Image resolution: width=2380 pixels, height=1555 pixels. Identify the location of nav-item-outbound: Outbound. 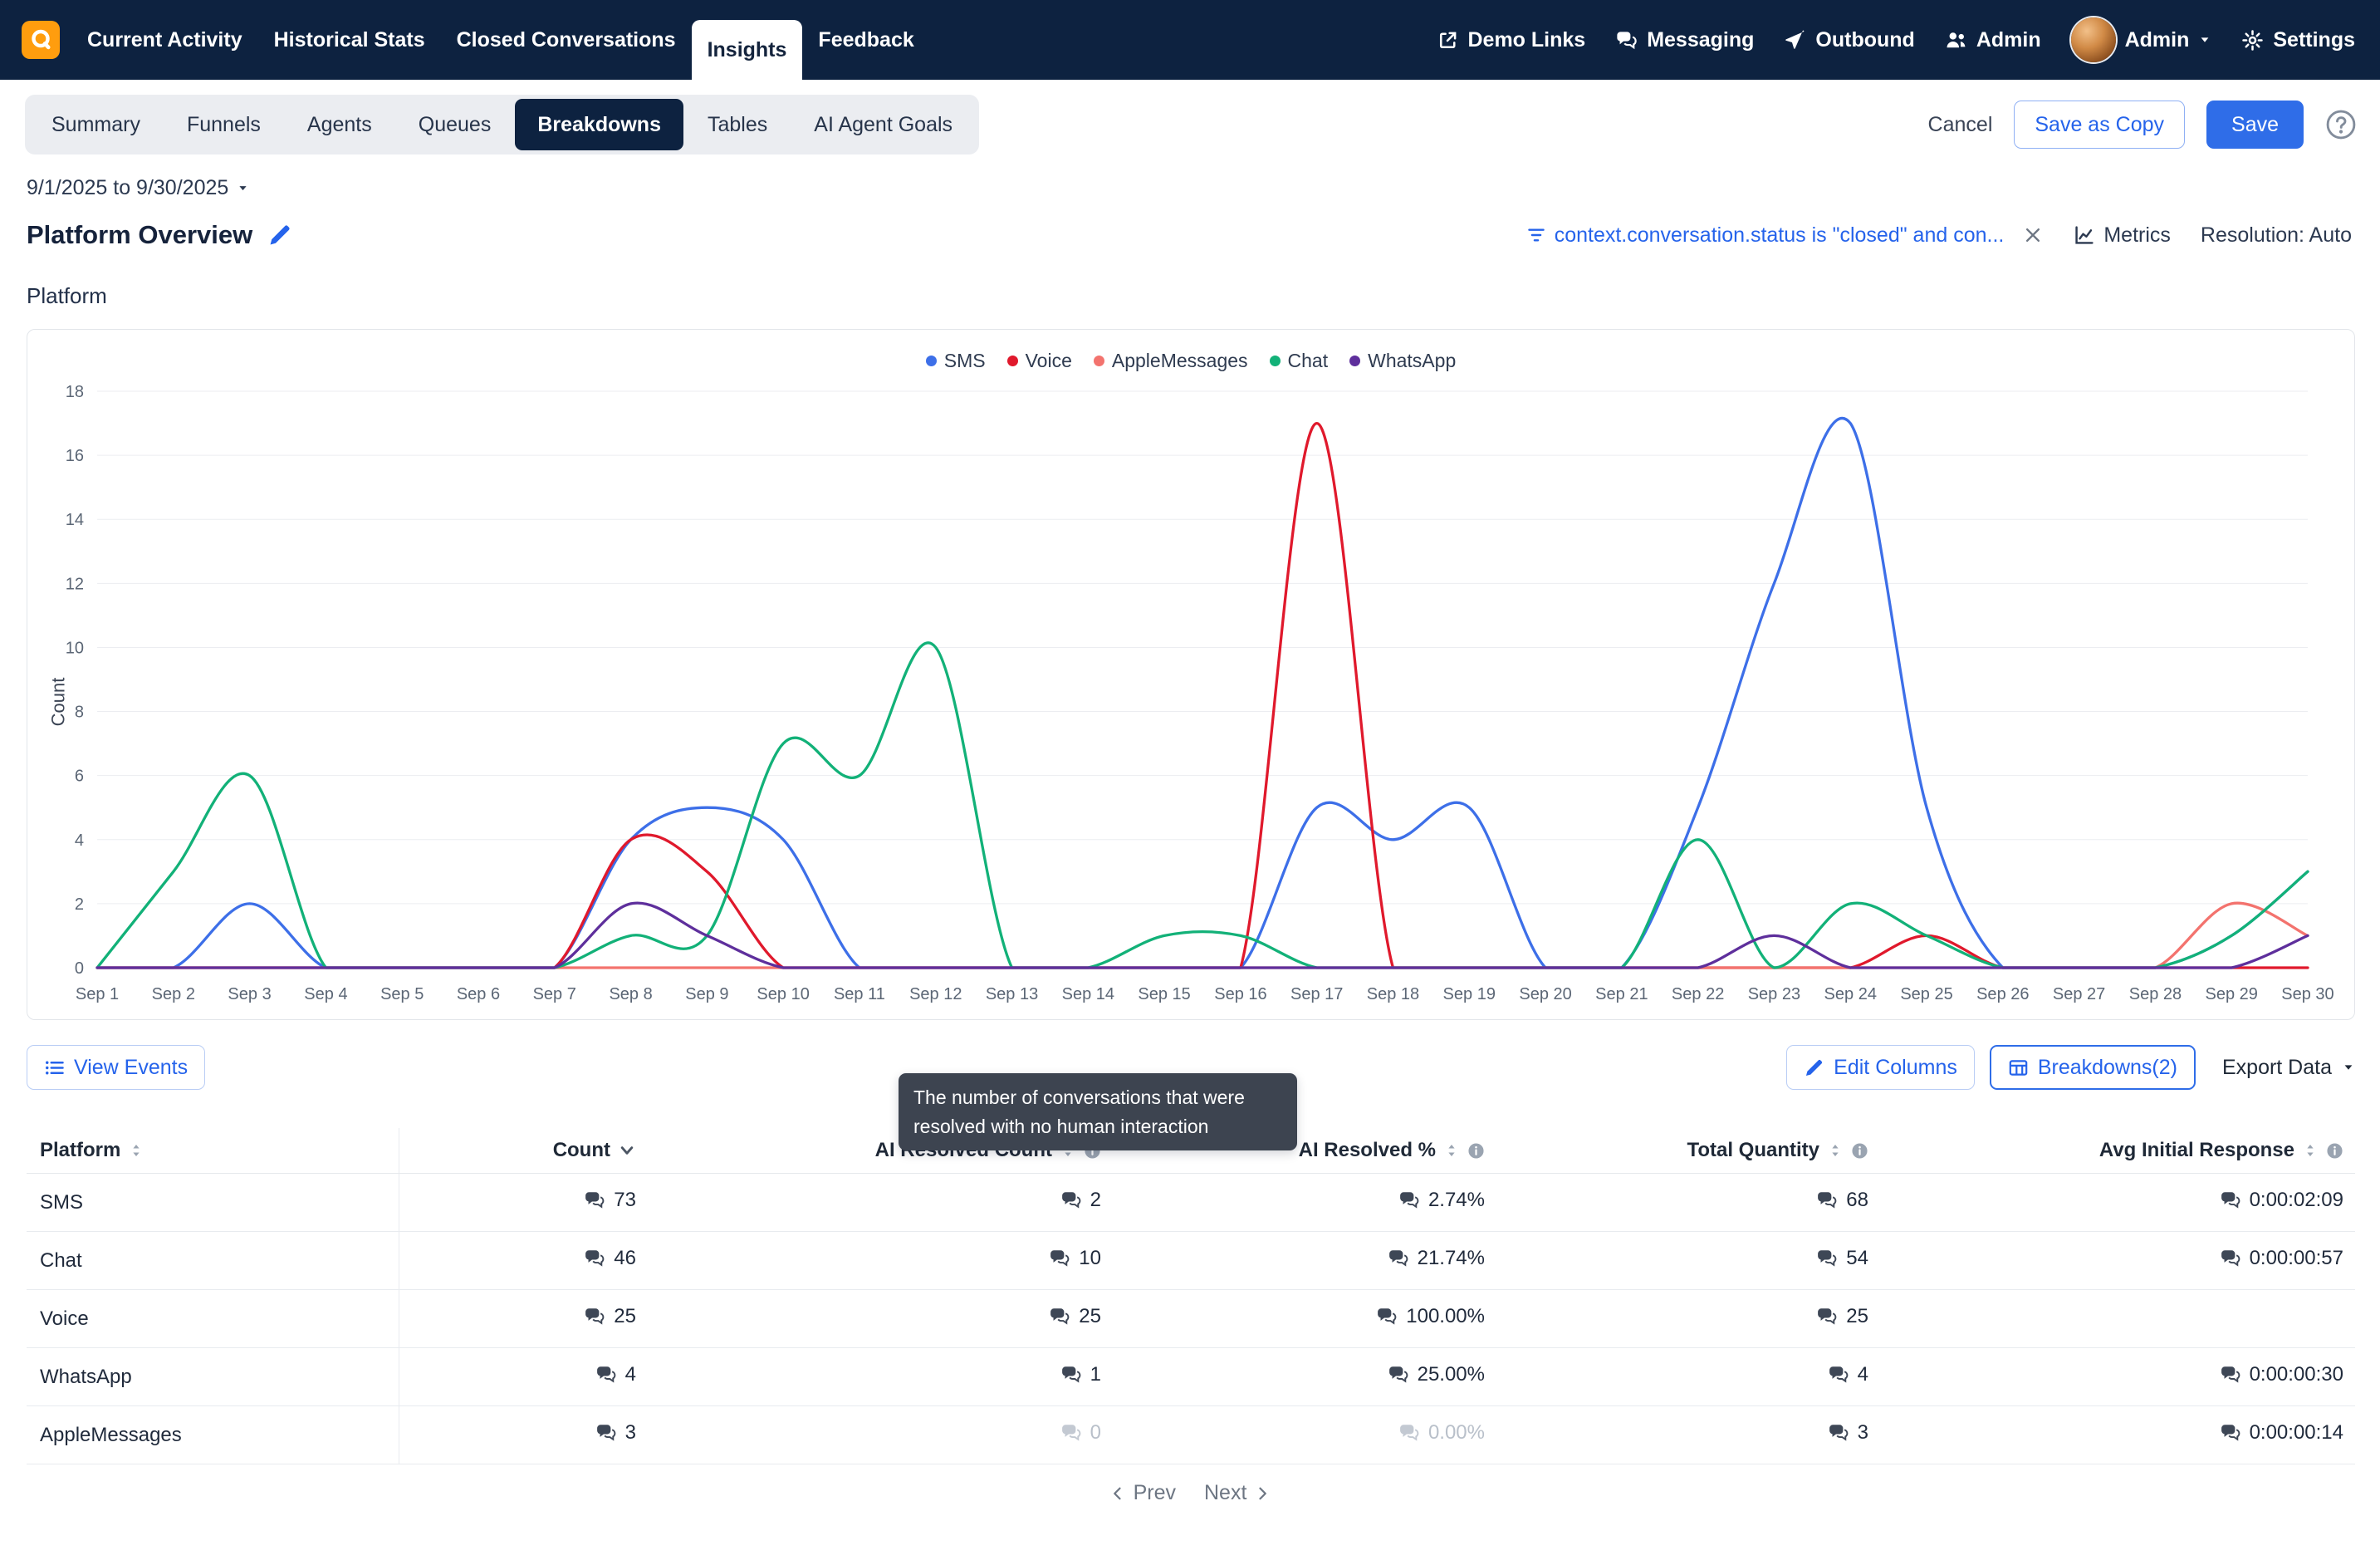
(1849, 40).